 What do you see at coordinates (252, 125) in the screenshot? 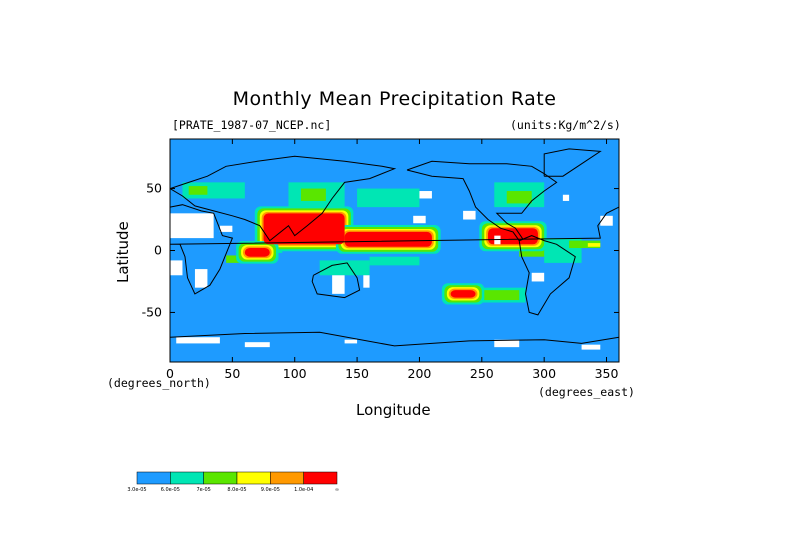
I see `chart-subtitle-file: [PRATE_1987-07_NCEP.nc]` at bounding box center [252, 125].